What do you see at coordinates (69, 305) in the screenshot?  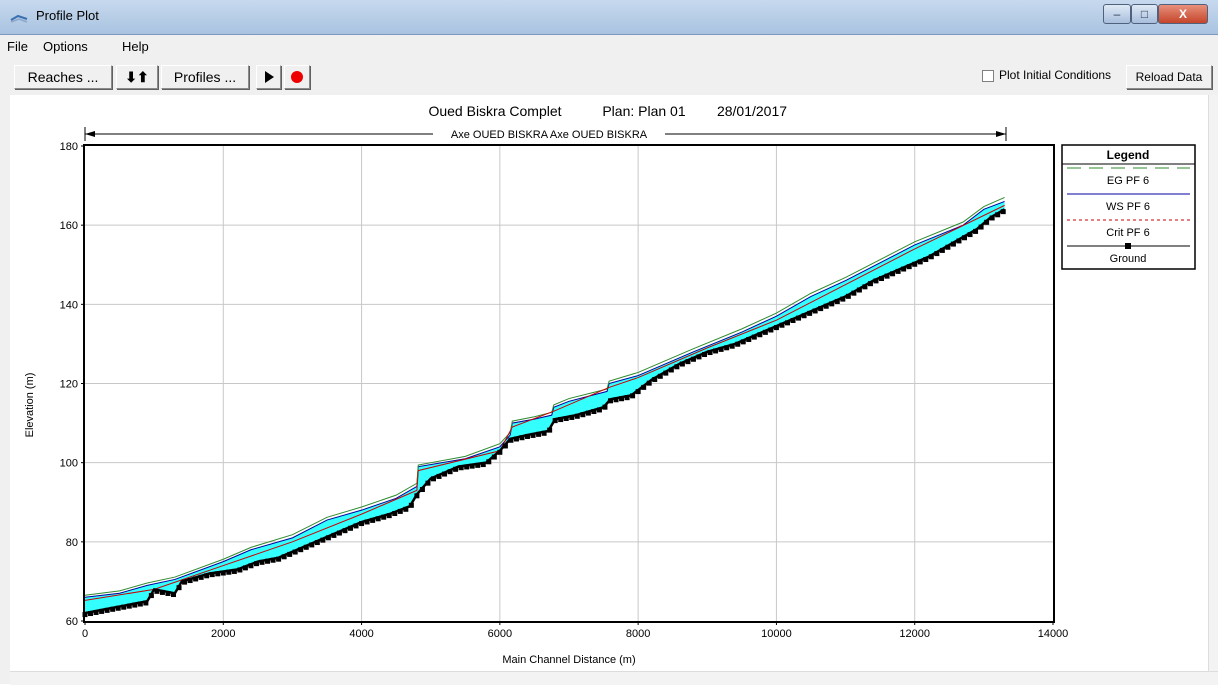 I see `y-tick-label: 140` at bounding box center [69, 305].